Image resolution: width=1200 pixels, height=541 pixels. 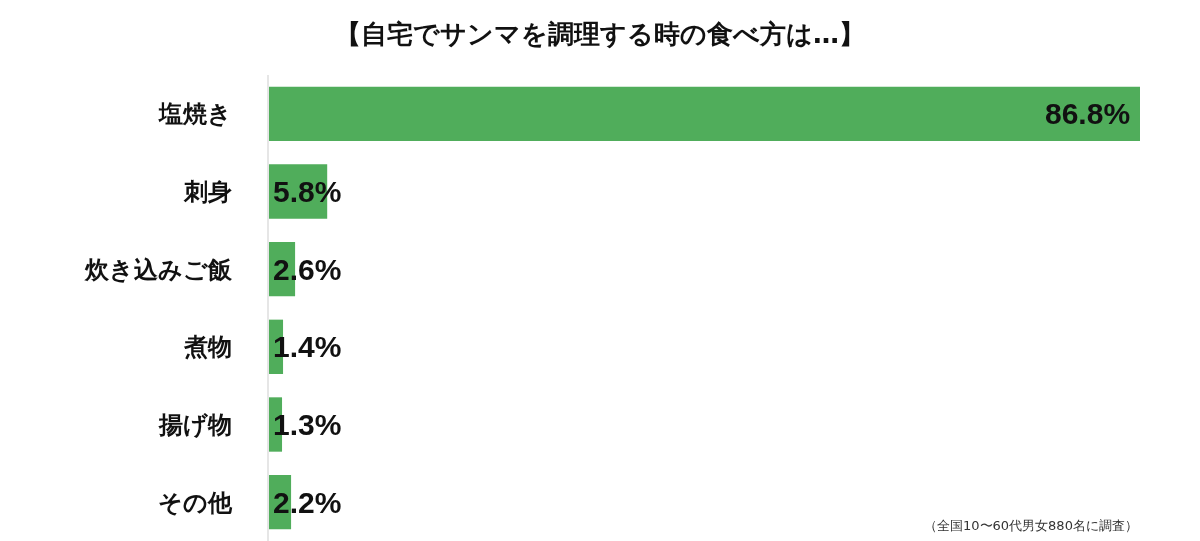 What do you see at coordinates (159, 269) in the screenshot?
I see `y-tick-label: 炊き込みご飯` at bounding box center [159, 269].